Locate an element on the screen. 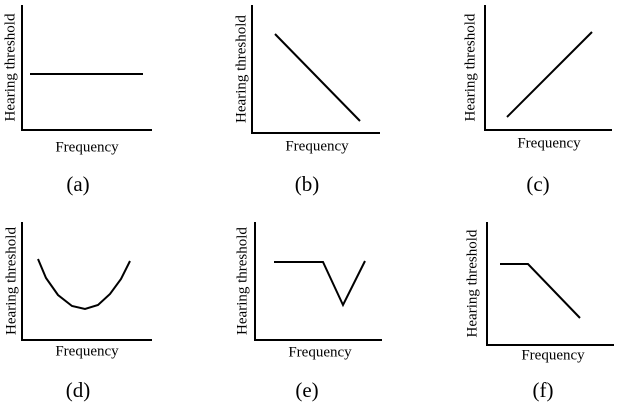 This screenshot has height=406, width=618. panel-caption: (e) is located at coordinates (306, 390).